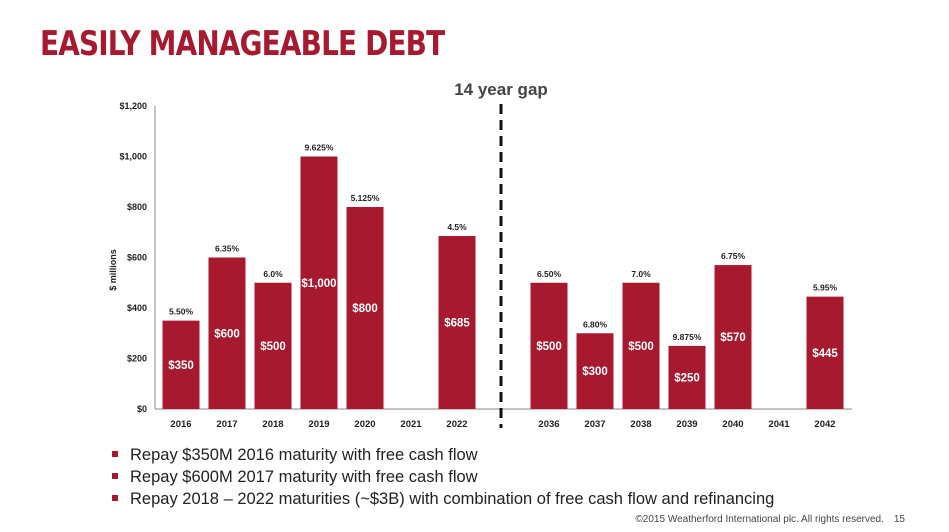 The image size is (949, 532). Describe the element at coordinates (180, 424) in the screenshot. I see `x-tick-label: 2016` at that location.